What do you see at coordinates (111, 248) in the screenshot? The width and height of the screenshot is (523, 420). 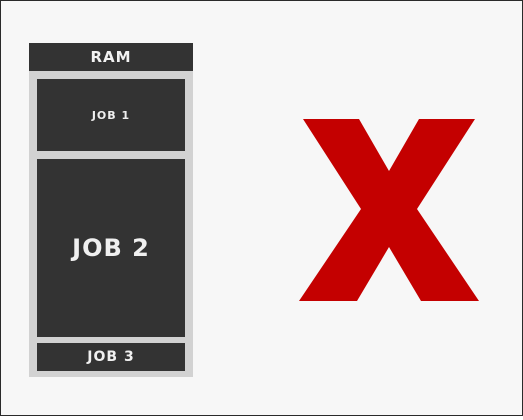 I see `job-block-2: JOB 2` at bounding box center [111, 248].